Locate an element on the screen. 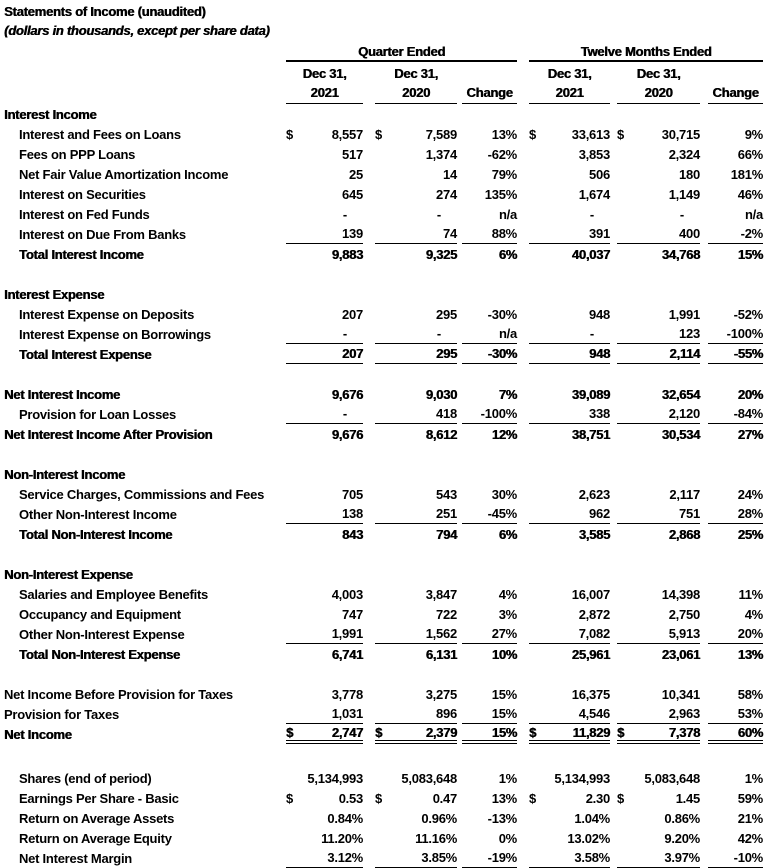 The image size is (764, 868). cell-quarter-2021: 25 is located at coordinates (324, 174).